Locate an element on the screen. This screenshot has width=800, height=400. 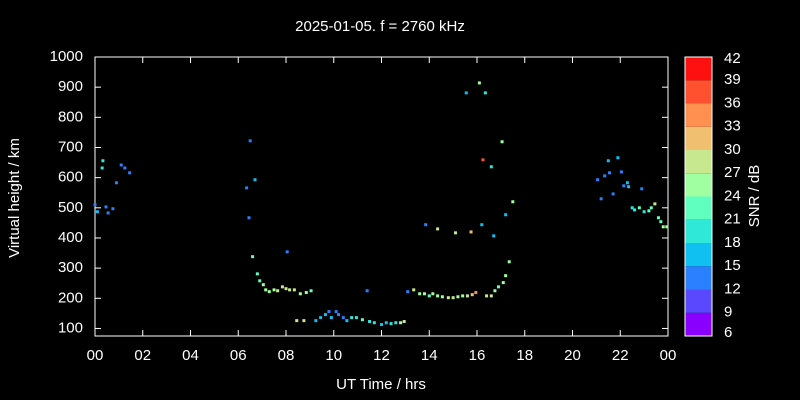
x-tick-label: 04 is located at coordinates (190, 355).